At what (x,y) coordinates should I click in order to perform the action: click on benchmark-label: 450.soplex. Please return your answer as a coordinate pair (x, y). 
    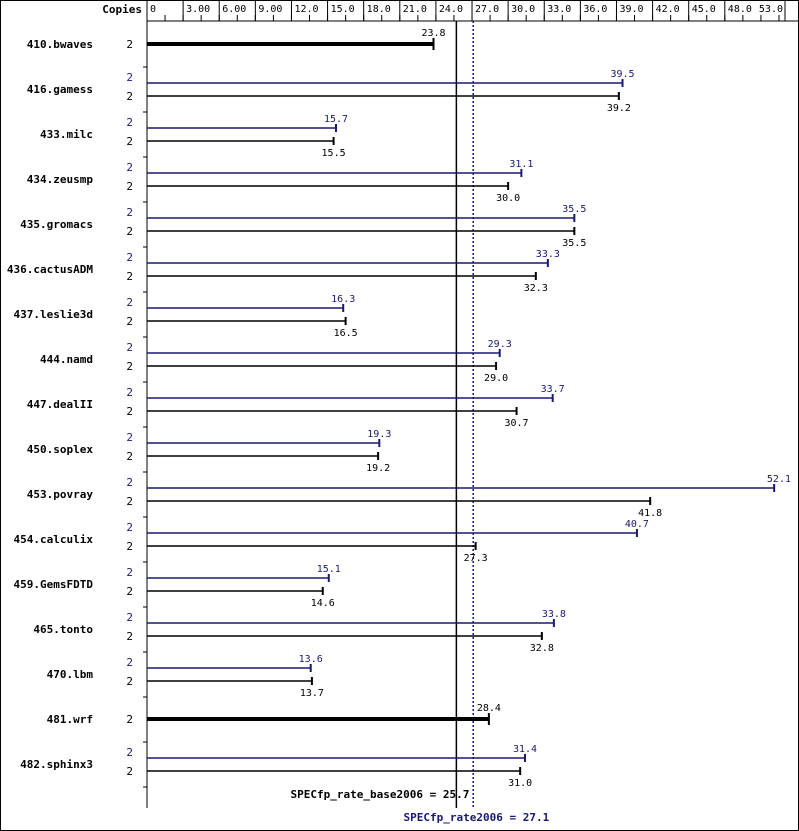
    Looking at the image, I should click on (60, 449).